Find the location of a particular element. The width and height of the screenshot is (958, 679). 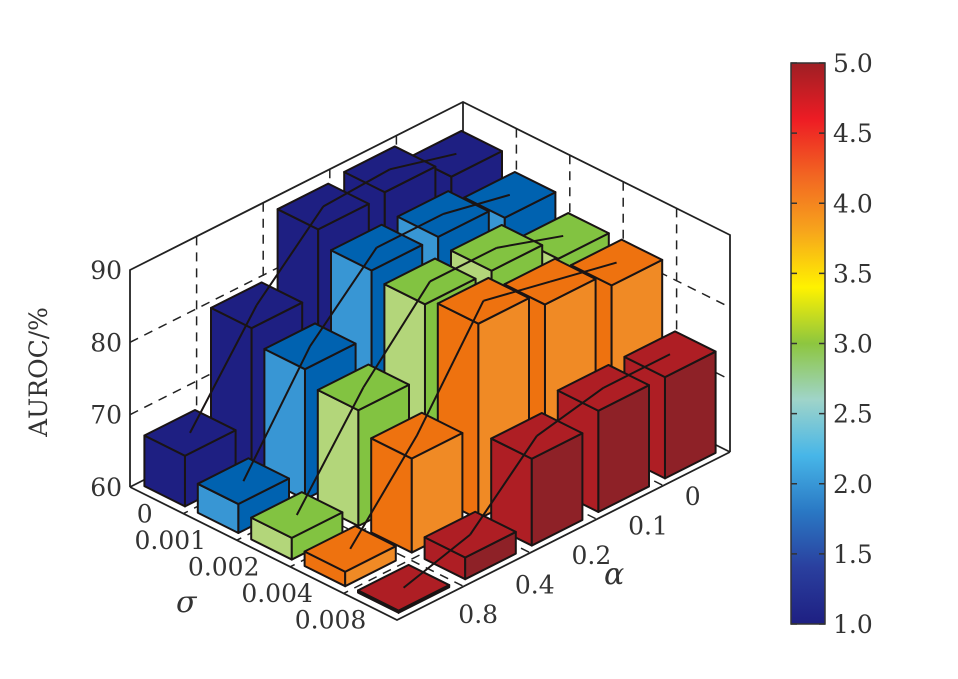

z-tick-label: 80 is located at coordinates (106, 342).